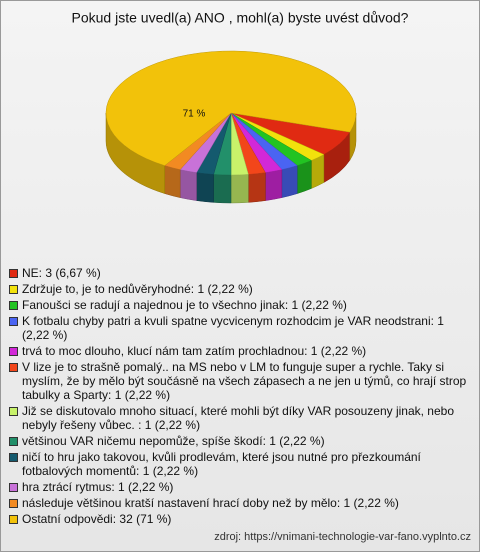 This screenshot has height=552, width=480. What do you see at coordinates (61, 273) in the screenshot?
I see `legend-label: NE: 3 (6,67 %)` at bounding box center [61, 273].